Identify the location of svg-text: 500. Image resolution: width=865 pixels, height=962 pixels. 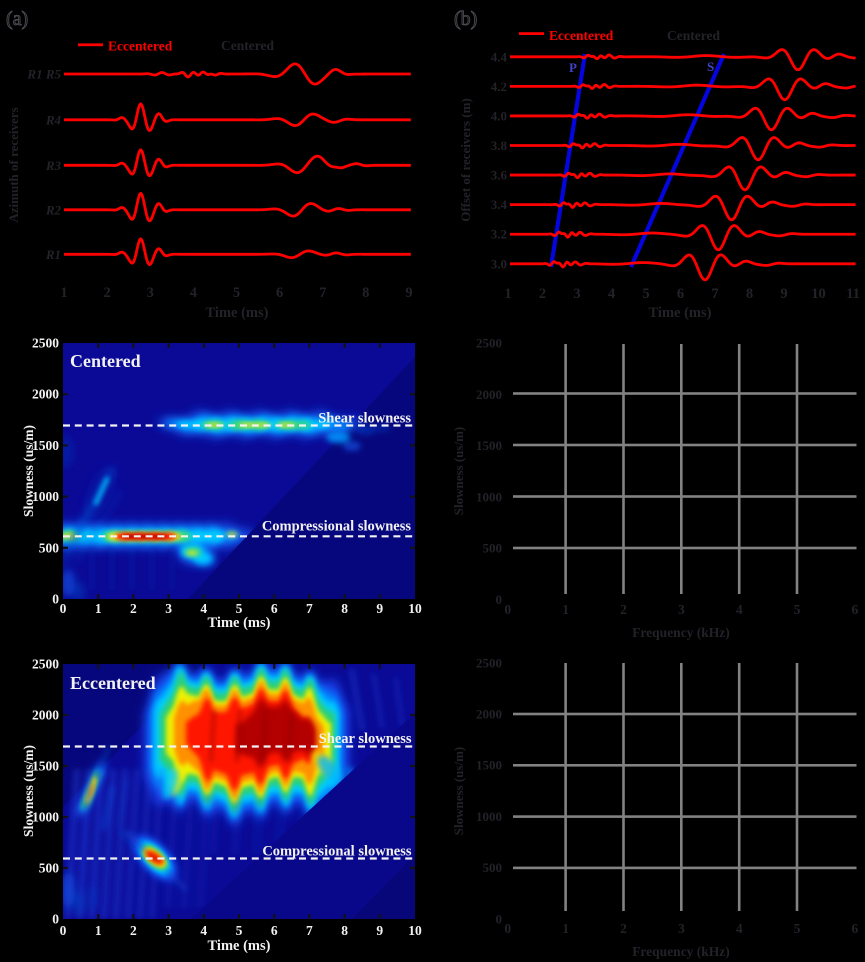
(493, 548).